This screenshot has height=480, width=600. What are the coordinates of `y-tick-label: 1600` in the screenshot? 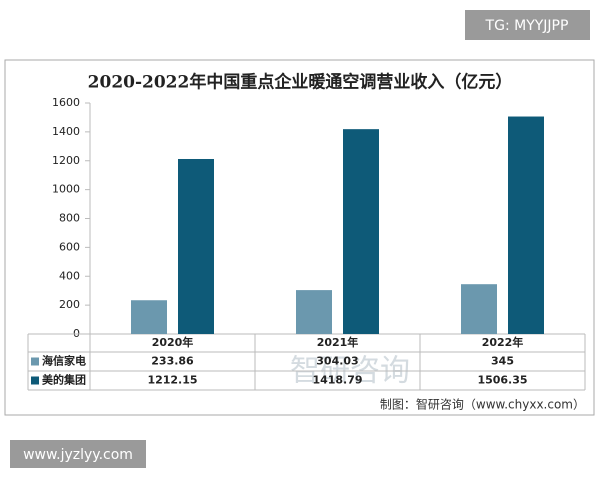 It's located at (66, 102).